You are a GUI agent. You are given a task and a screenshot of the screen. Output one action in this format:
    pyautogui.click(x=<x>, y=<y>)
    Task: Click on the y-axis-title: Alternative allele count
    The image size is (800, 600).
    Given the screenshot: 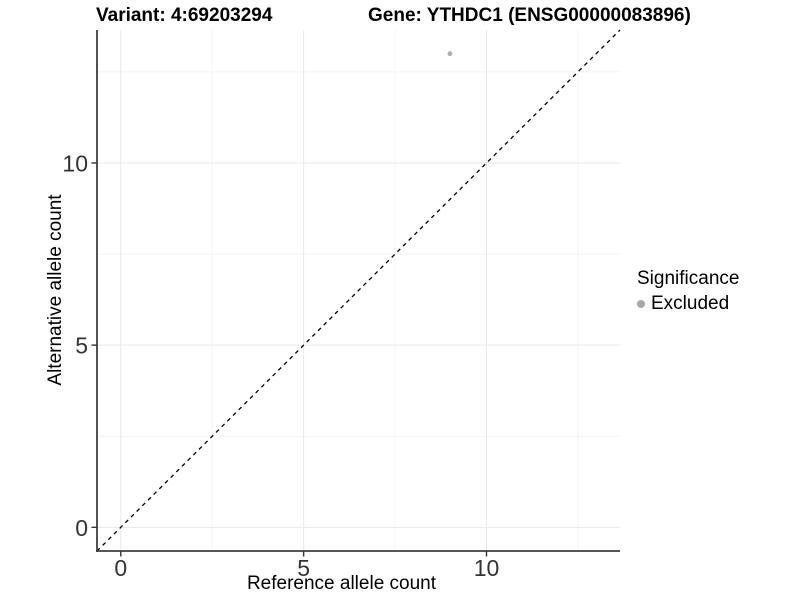 What is the action you would take?
    pyautogui.click(x=55, y=290)
    